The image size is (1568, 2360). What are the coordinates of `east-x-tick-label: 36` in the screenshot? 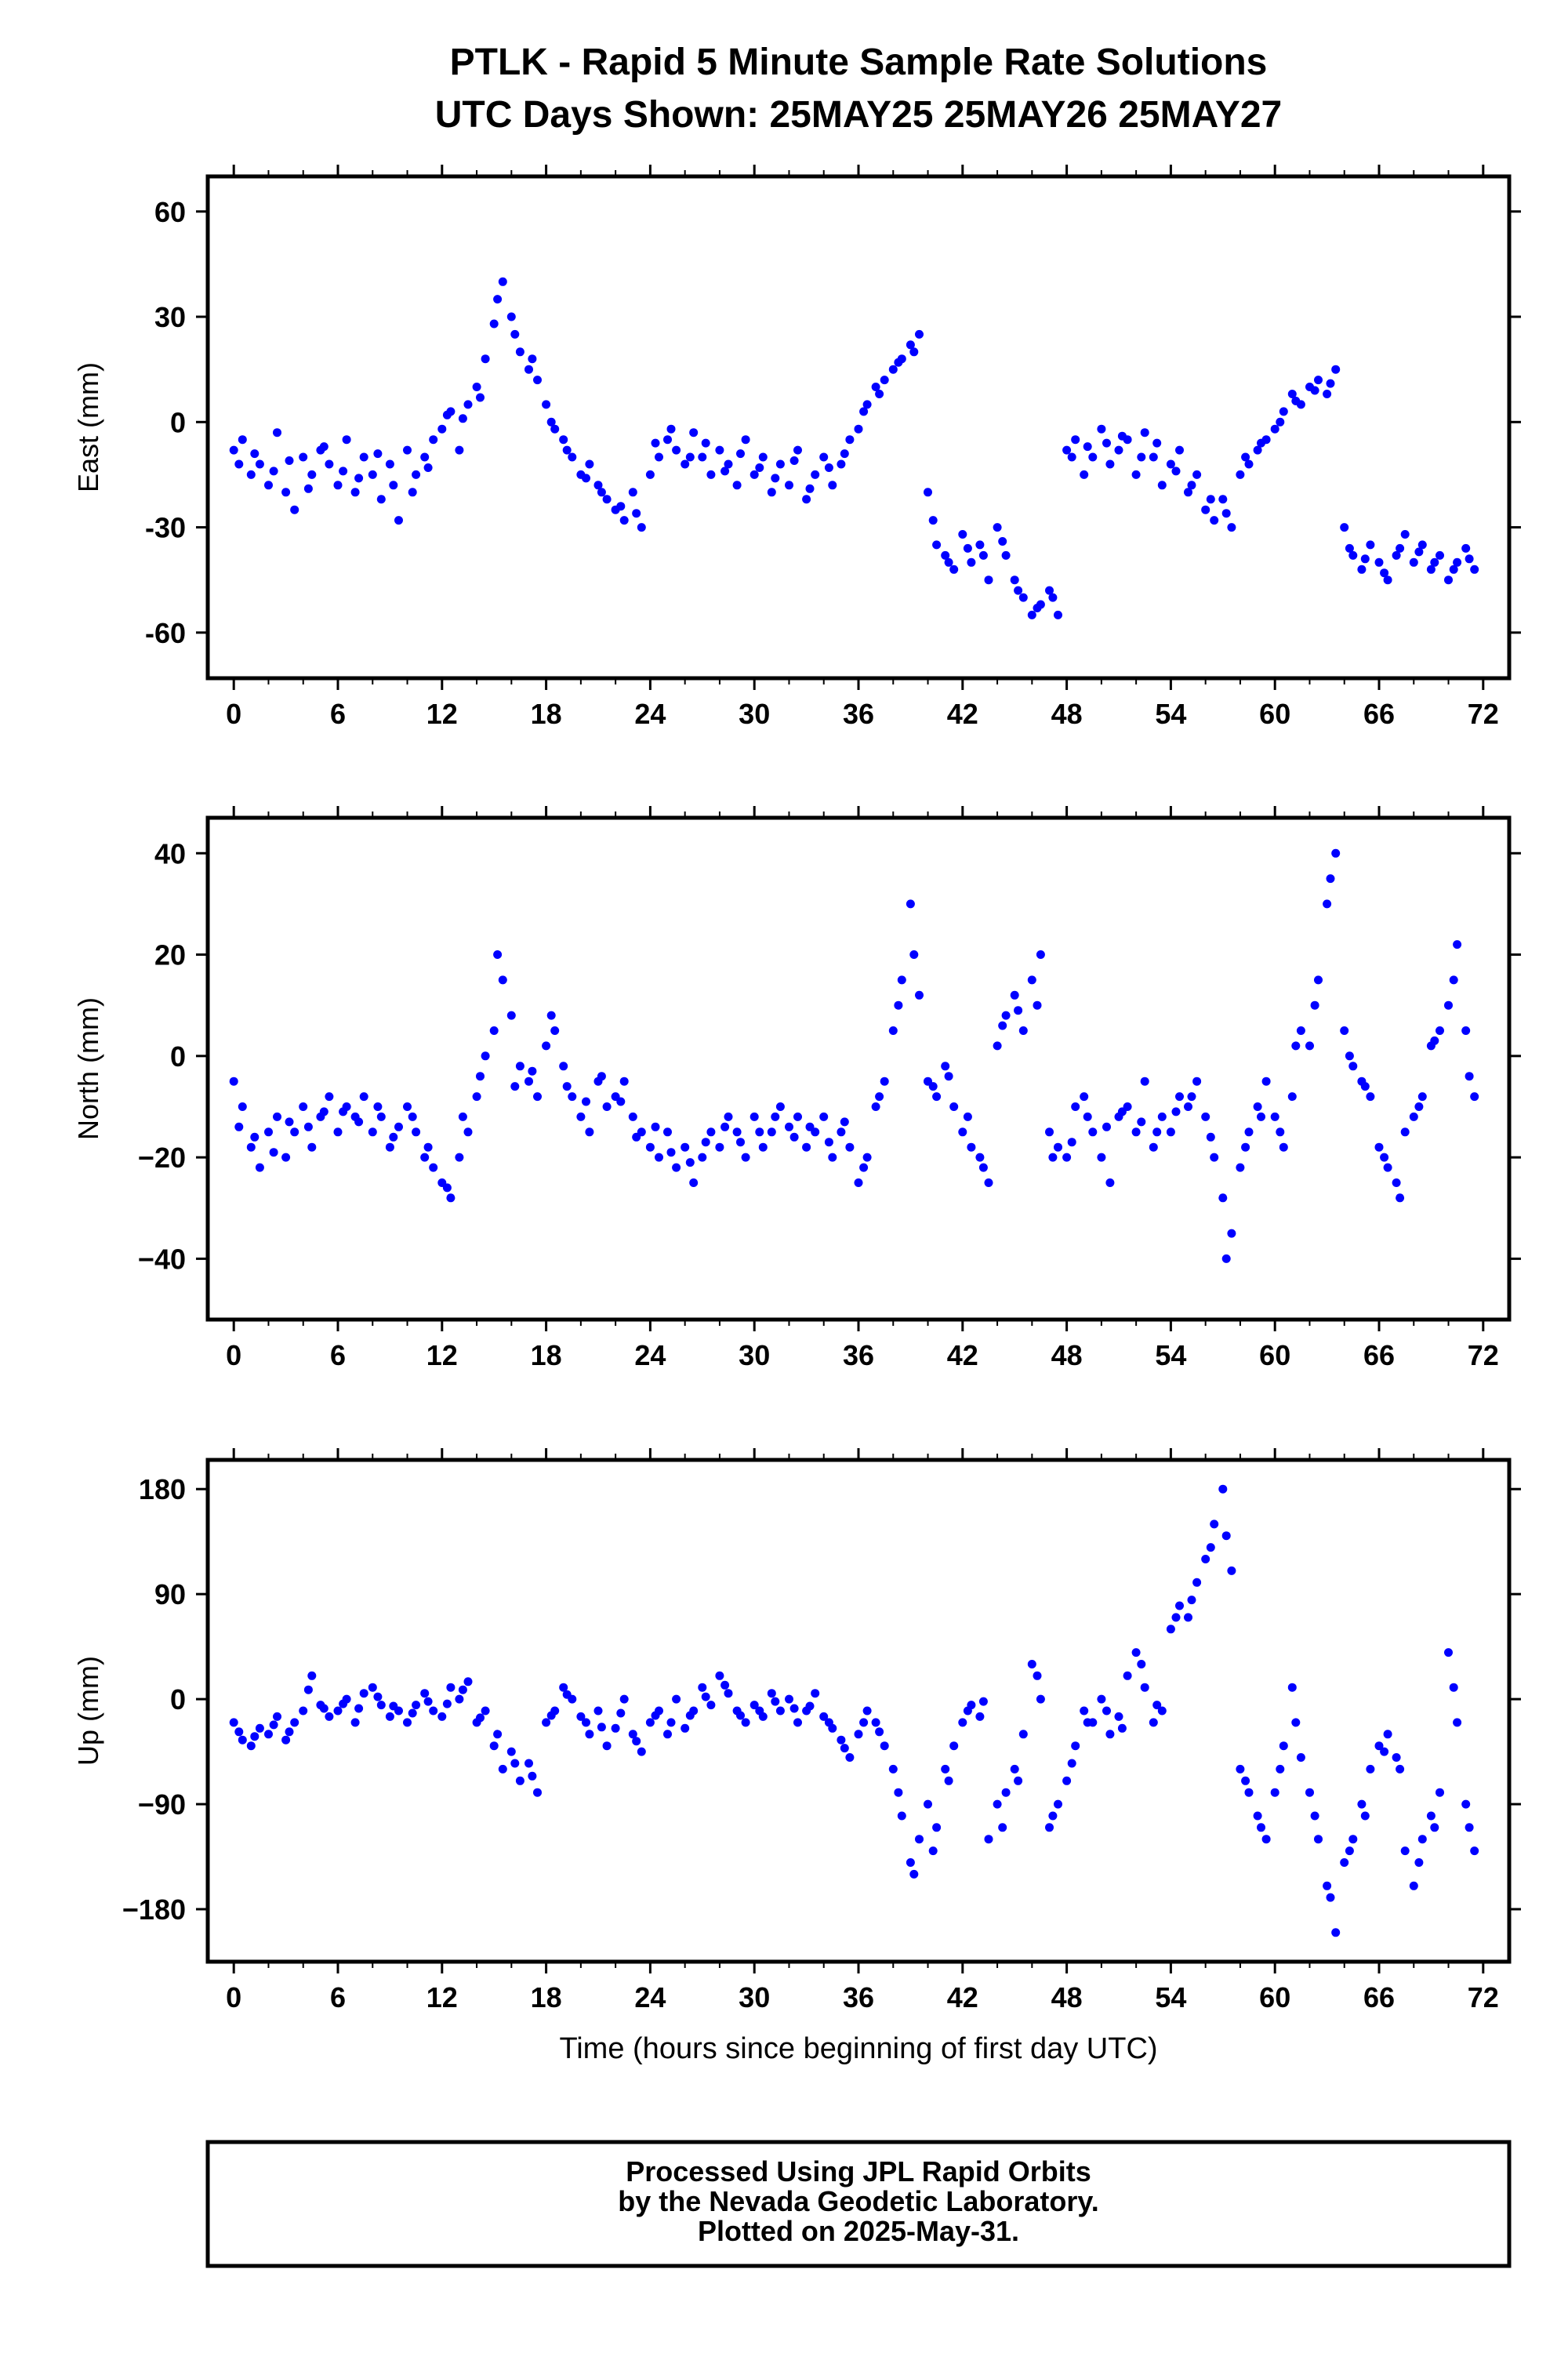 It's located at (859, 714).